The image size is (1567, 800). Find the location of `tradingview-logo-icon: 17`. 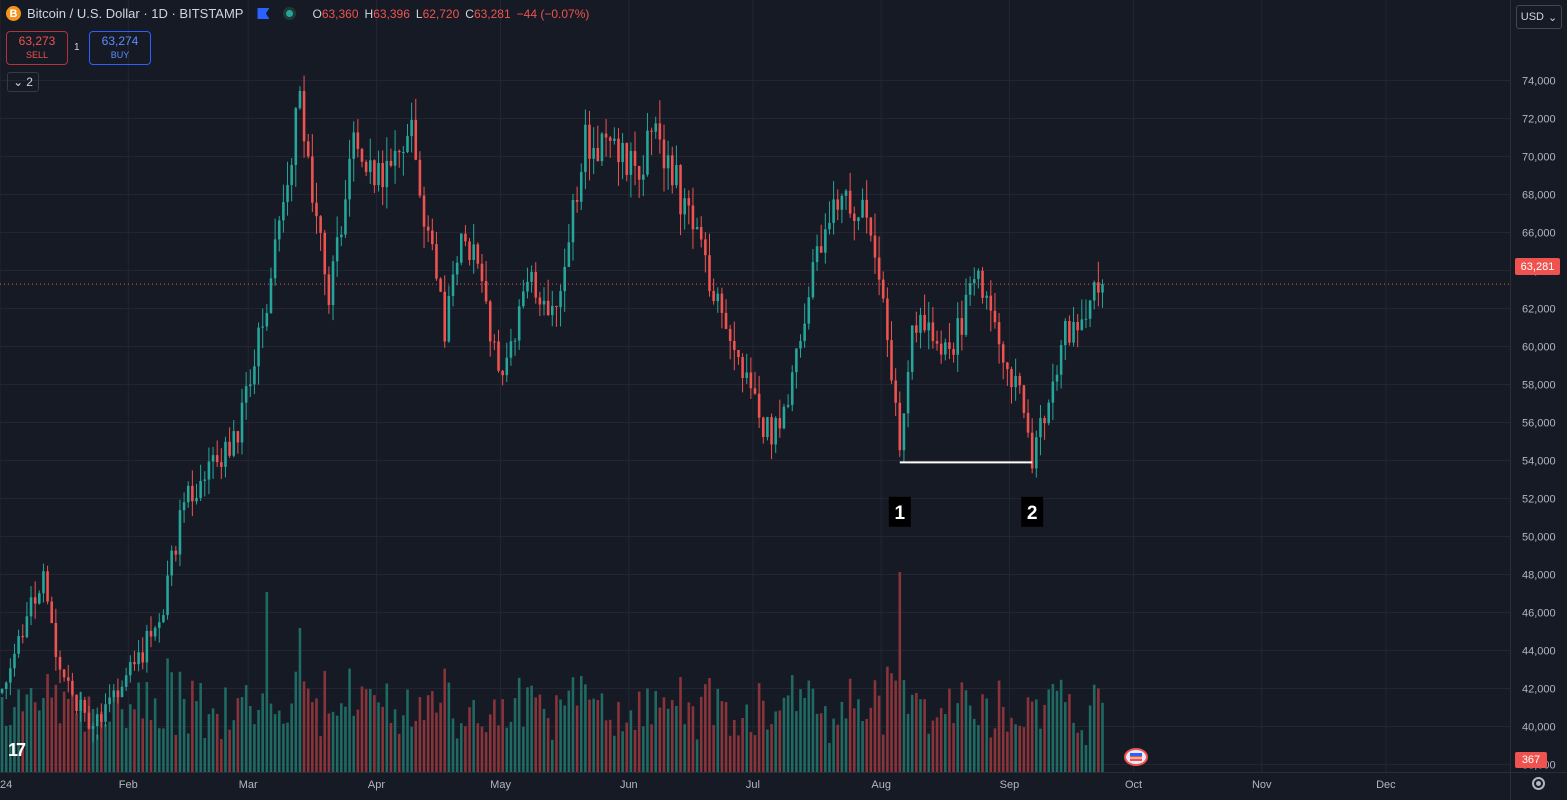

tradingview-logo-icon: 17 is located at coordinates (17, 750).